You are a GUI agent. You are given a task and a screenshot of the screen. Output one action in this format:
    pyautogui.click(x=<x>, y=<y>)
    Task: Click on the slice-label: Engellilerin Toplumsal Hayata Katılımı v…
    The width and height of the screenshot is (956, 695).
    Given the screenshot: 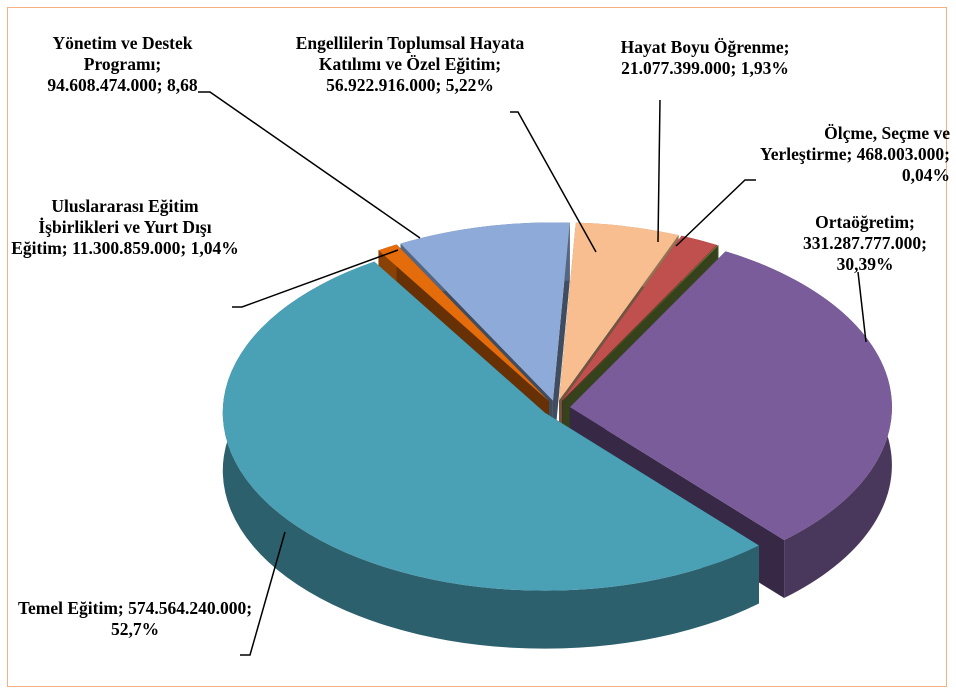 What is the action you would take?
    pyautogui.click(x=410, y=64)
    